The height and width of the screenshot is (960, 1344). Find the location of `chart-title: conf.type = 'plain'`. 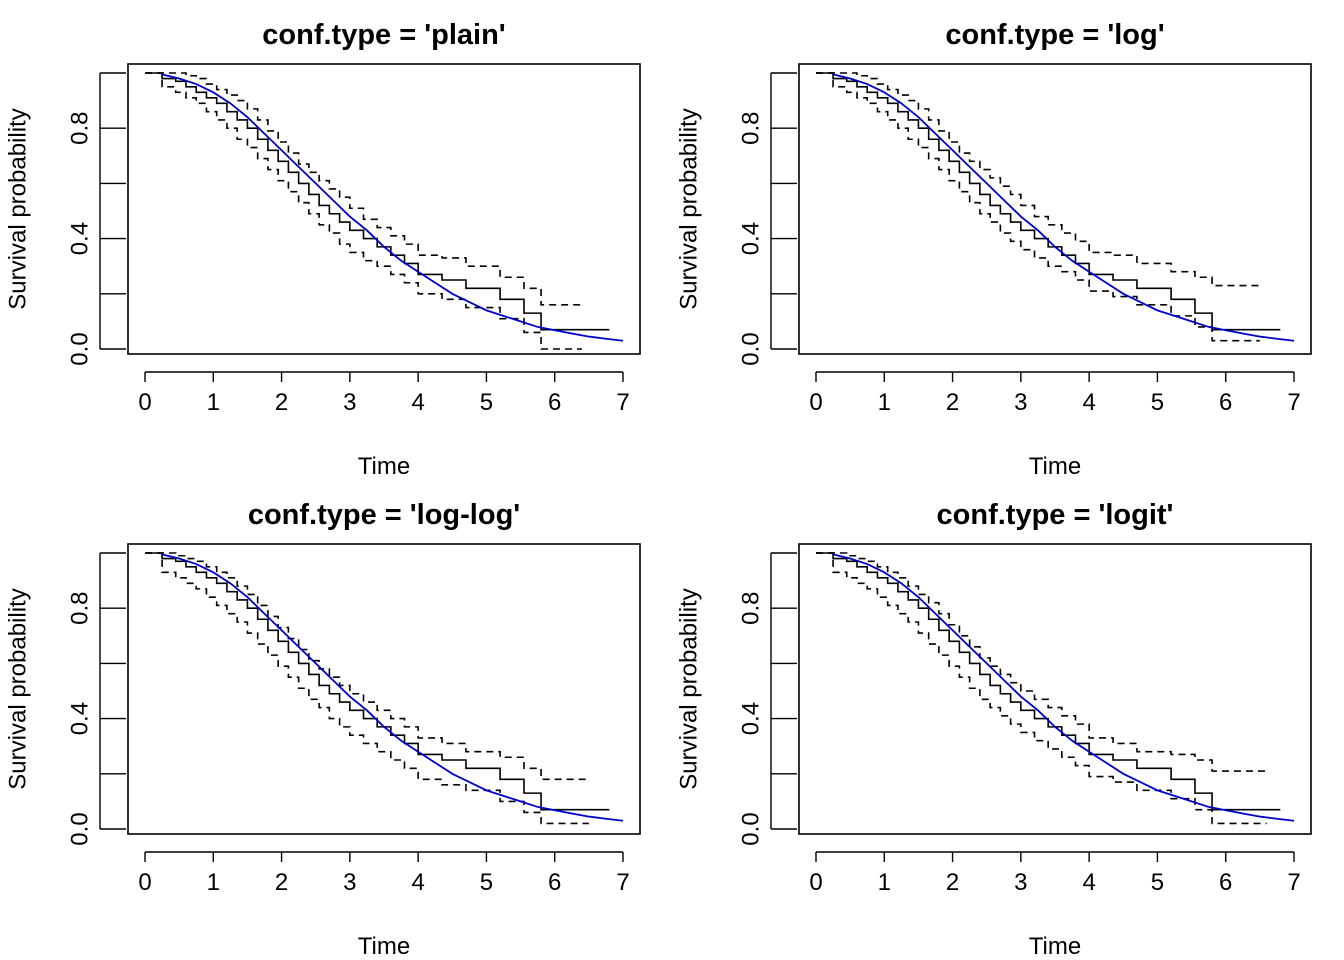

chart-title: conf.type = 'plain' is located at coordinates (383, 35).